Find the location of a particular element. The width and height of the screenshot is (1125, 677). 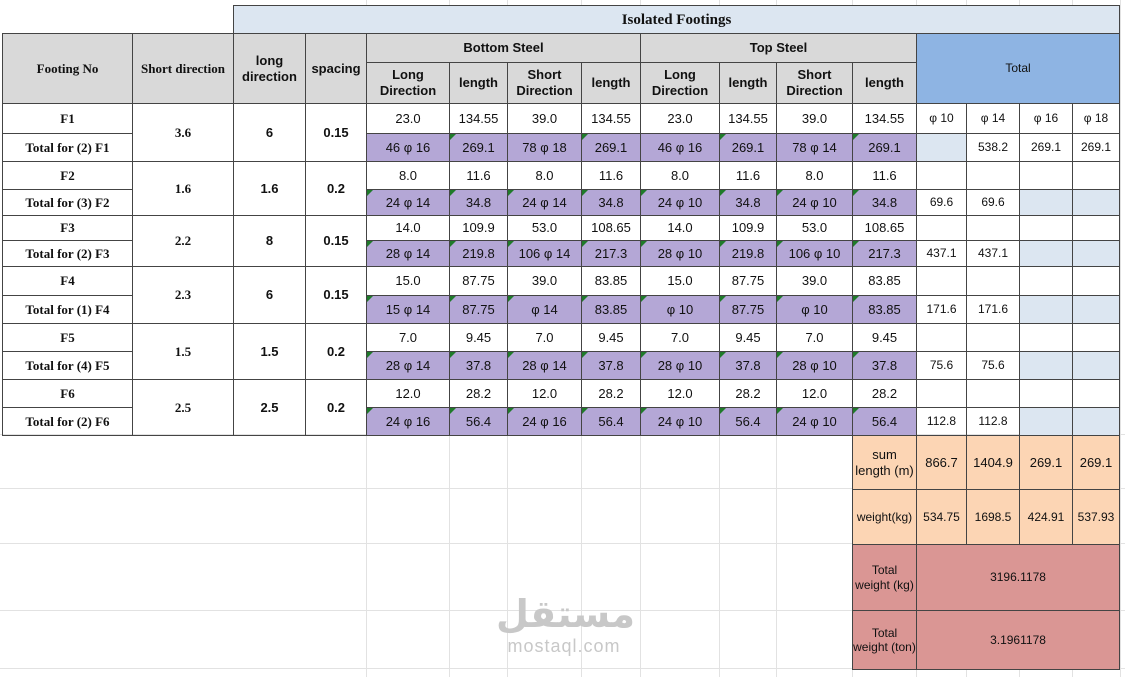

header-short-direction: Short direction is located at coordinates (183, 68).